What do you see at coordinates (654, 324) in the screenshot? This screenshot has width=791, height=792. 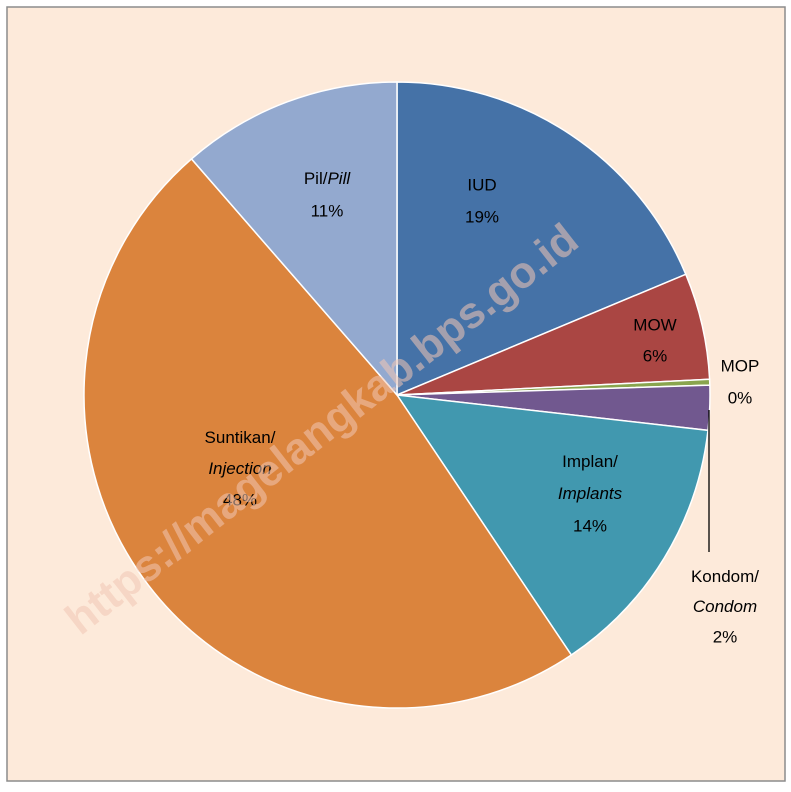 I see `slice-label: MOW` at bounding box center [654, 324].